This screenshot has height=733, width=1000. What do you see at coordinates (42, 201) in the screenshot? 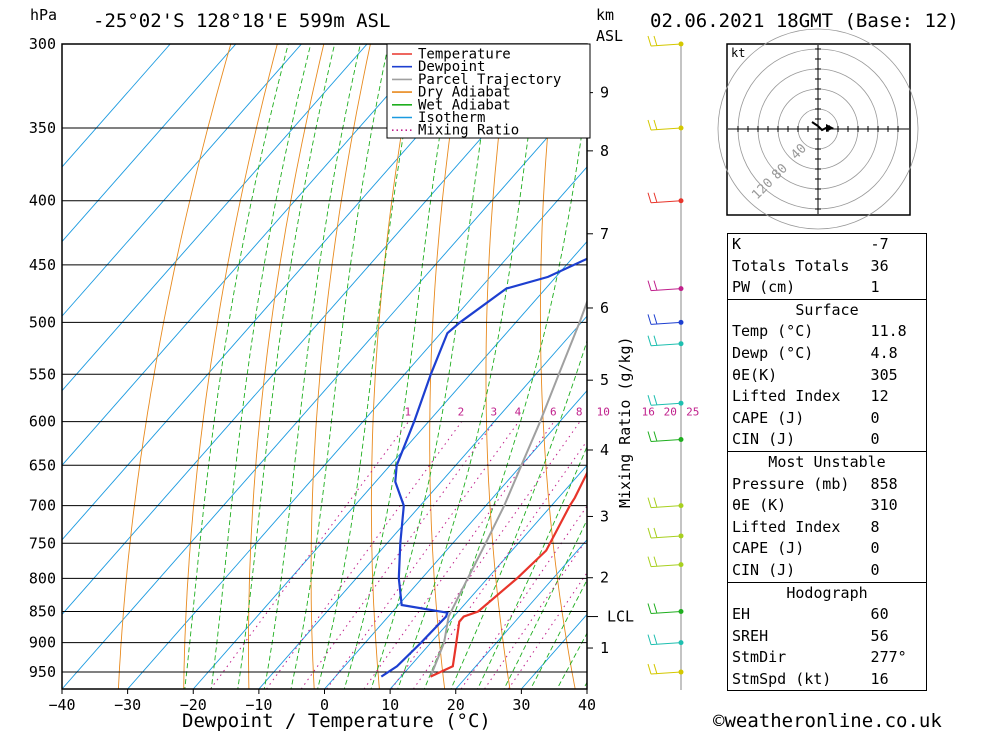
I see `pressure-tick-label: 400` at bounding box center [42, 201].